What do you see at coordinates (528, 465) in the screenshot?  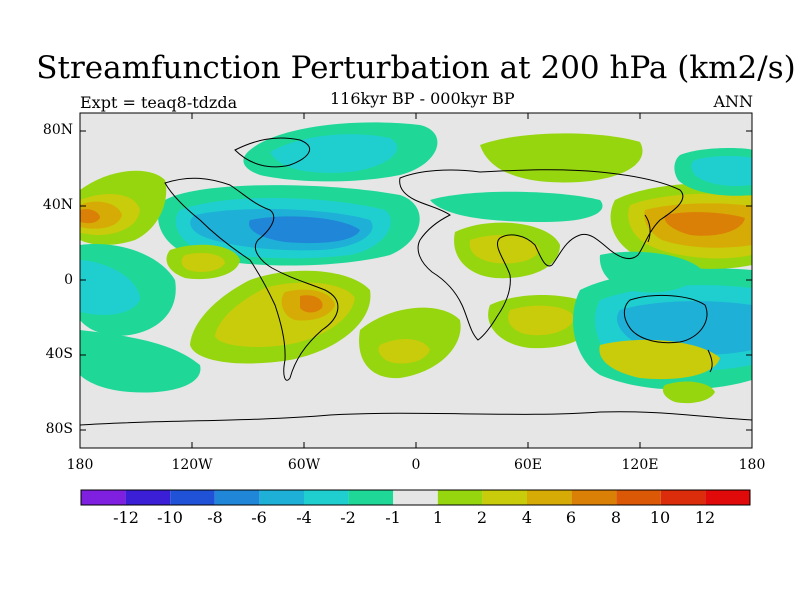 I see `lon-label: 60E` at bounding box center [528, 465].